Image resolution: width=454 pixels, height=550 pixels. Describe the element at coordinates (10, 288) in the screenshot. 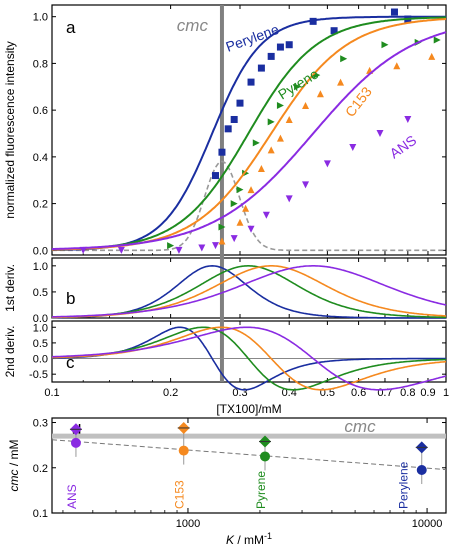

I see `y-axis-label-b: 1st deriv.` at that location.